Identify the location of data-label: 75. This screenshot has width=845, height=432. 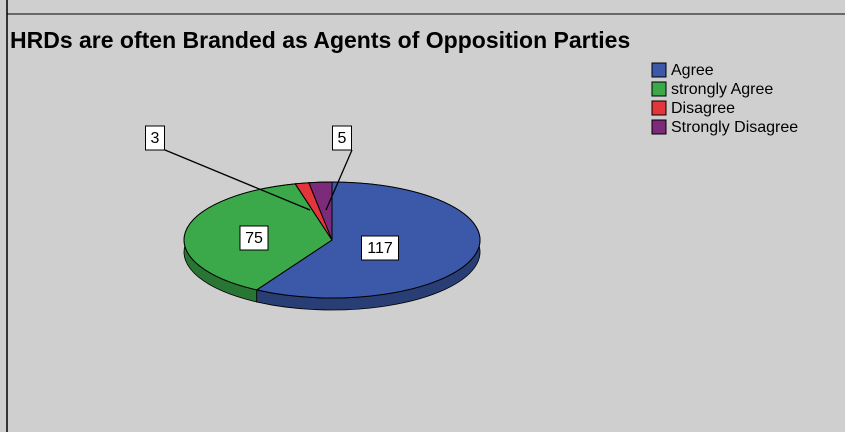
(254, 238).